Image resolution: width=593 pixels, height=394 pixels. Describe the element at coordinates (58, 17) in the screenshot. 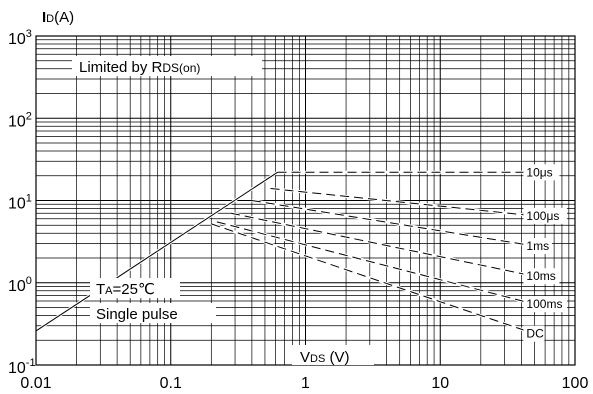

I see `y-axis-label: ID(A)` at that location.